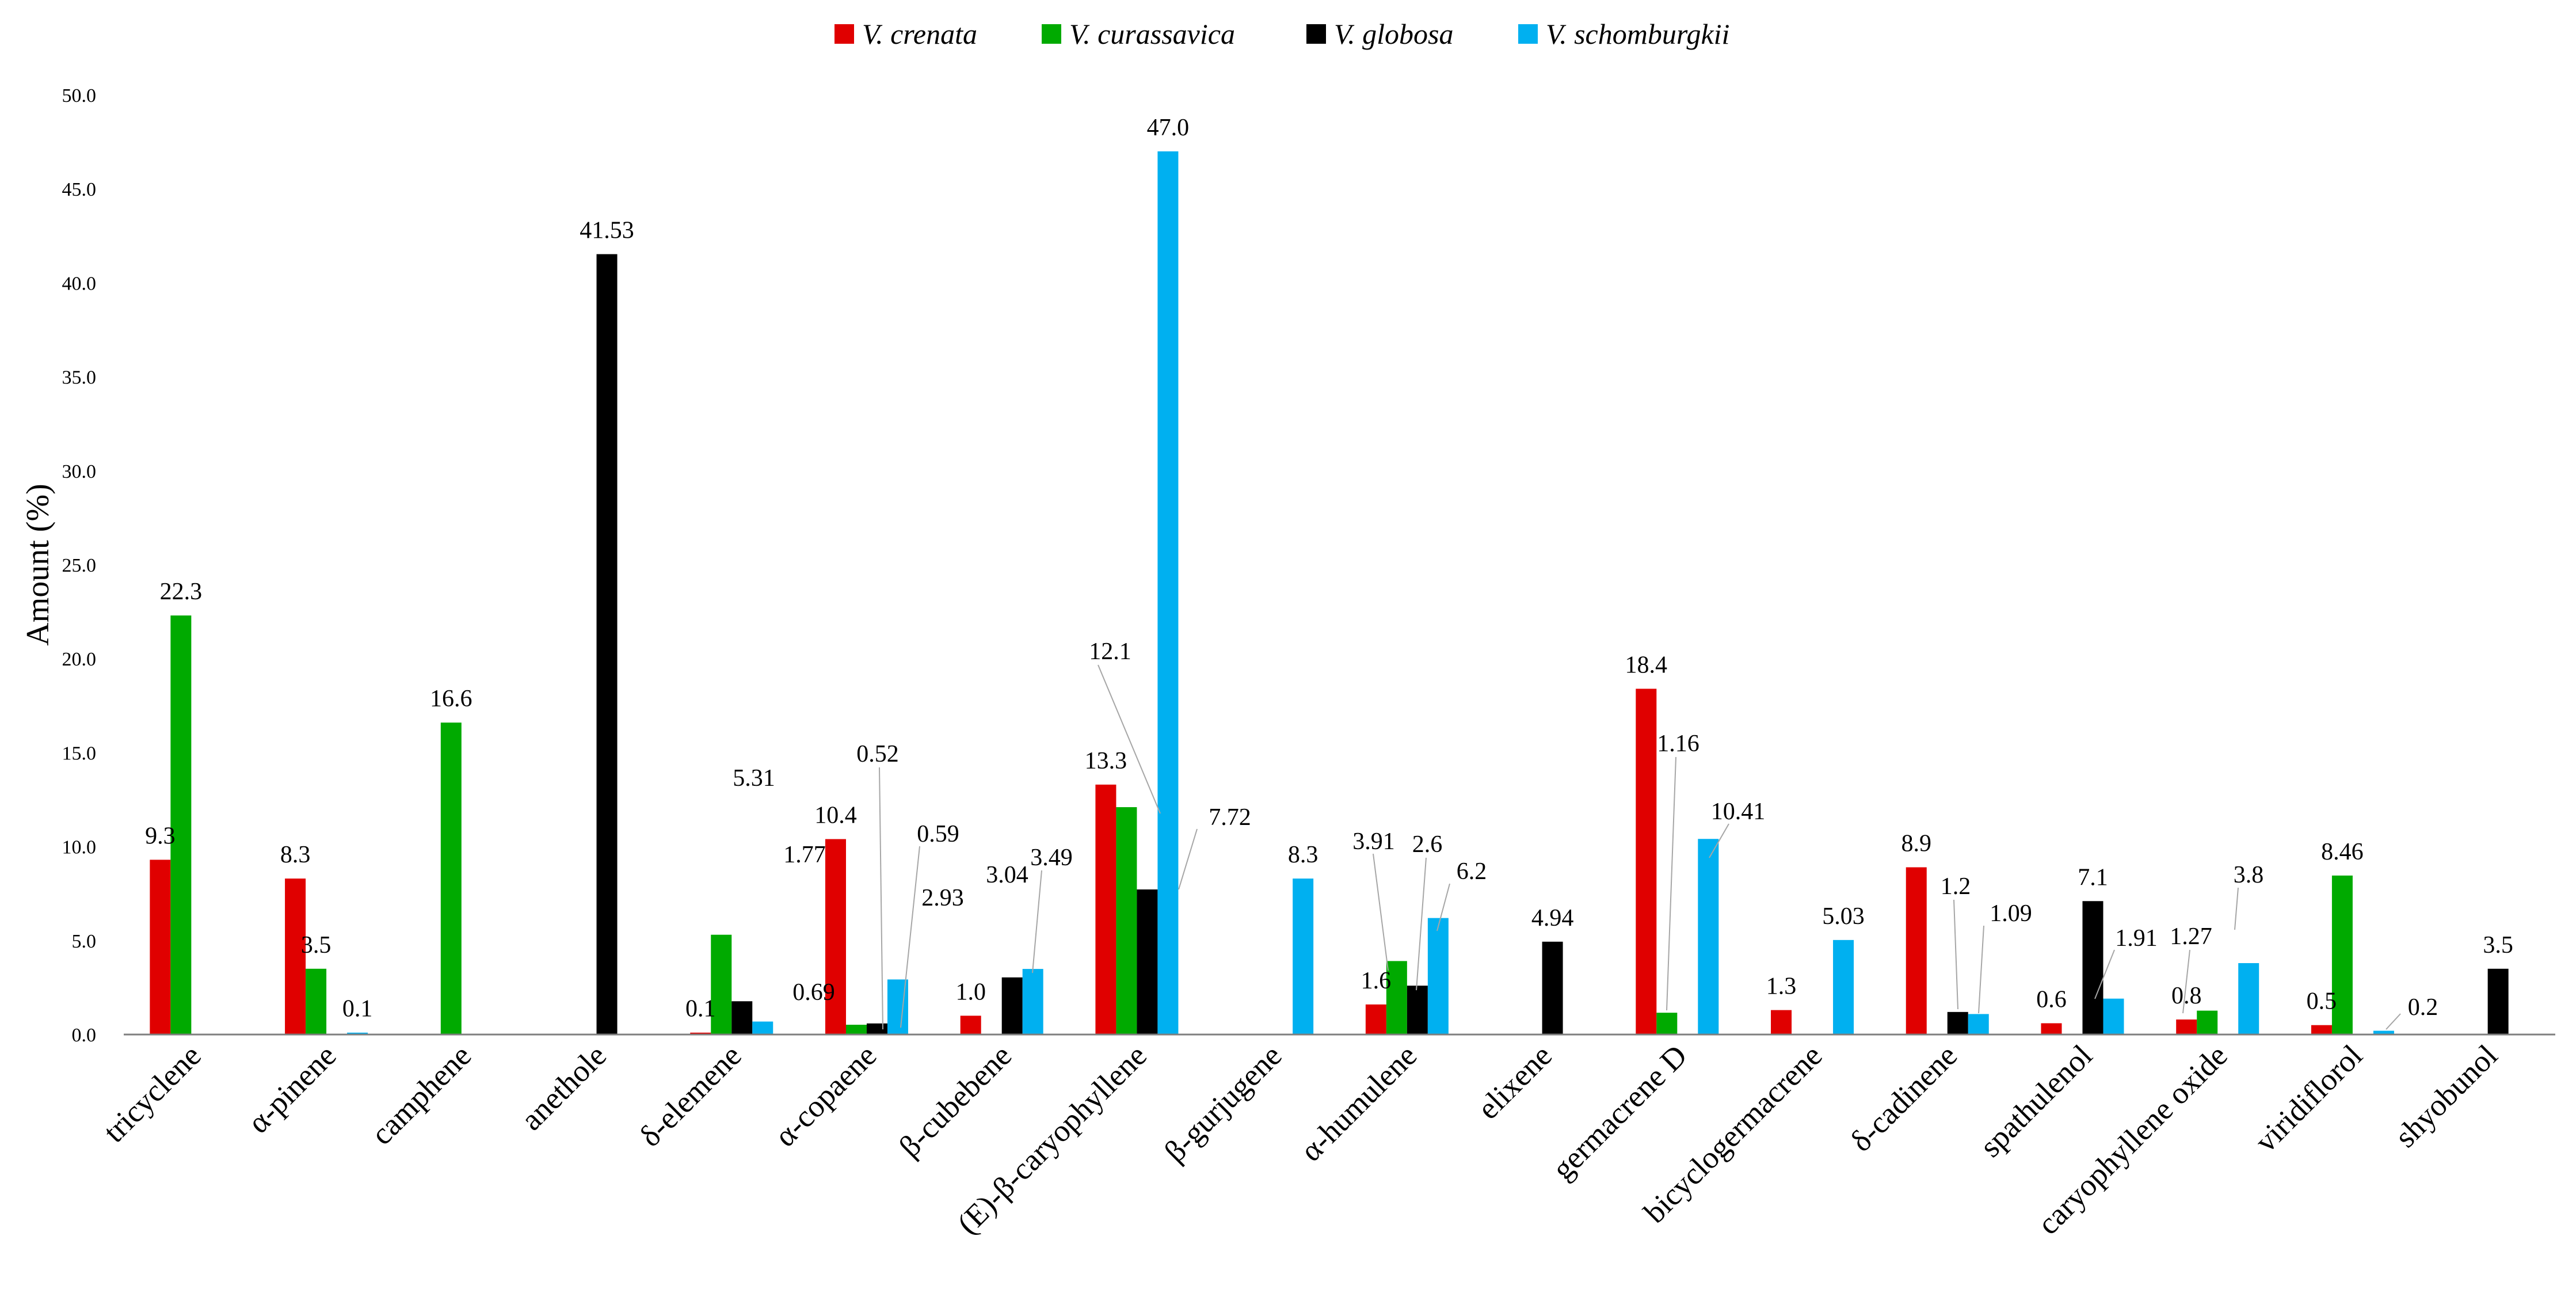 Image resolution: width=2576 pixels, height=1312 pixels. Describe the element at coordinates (970, 992) in the screenshot. I see `data-label: 1.0` at that location.